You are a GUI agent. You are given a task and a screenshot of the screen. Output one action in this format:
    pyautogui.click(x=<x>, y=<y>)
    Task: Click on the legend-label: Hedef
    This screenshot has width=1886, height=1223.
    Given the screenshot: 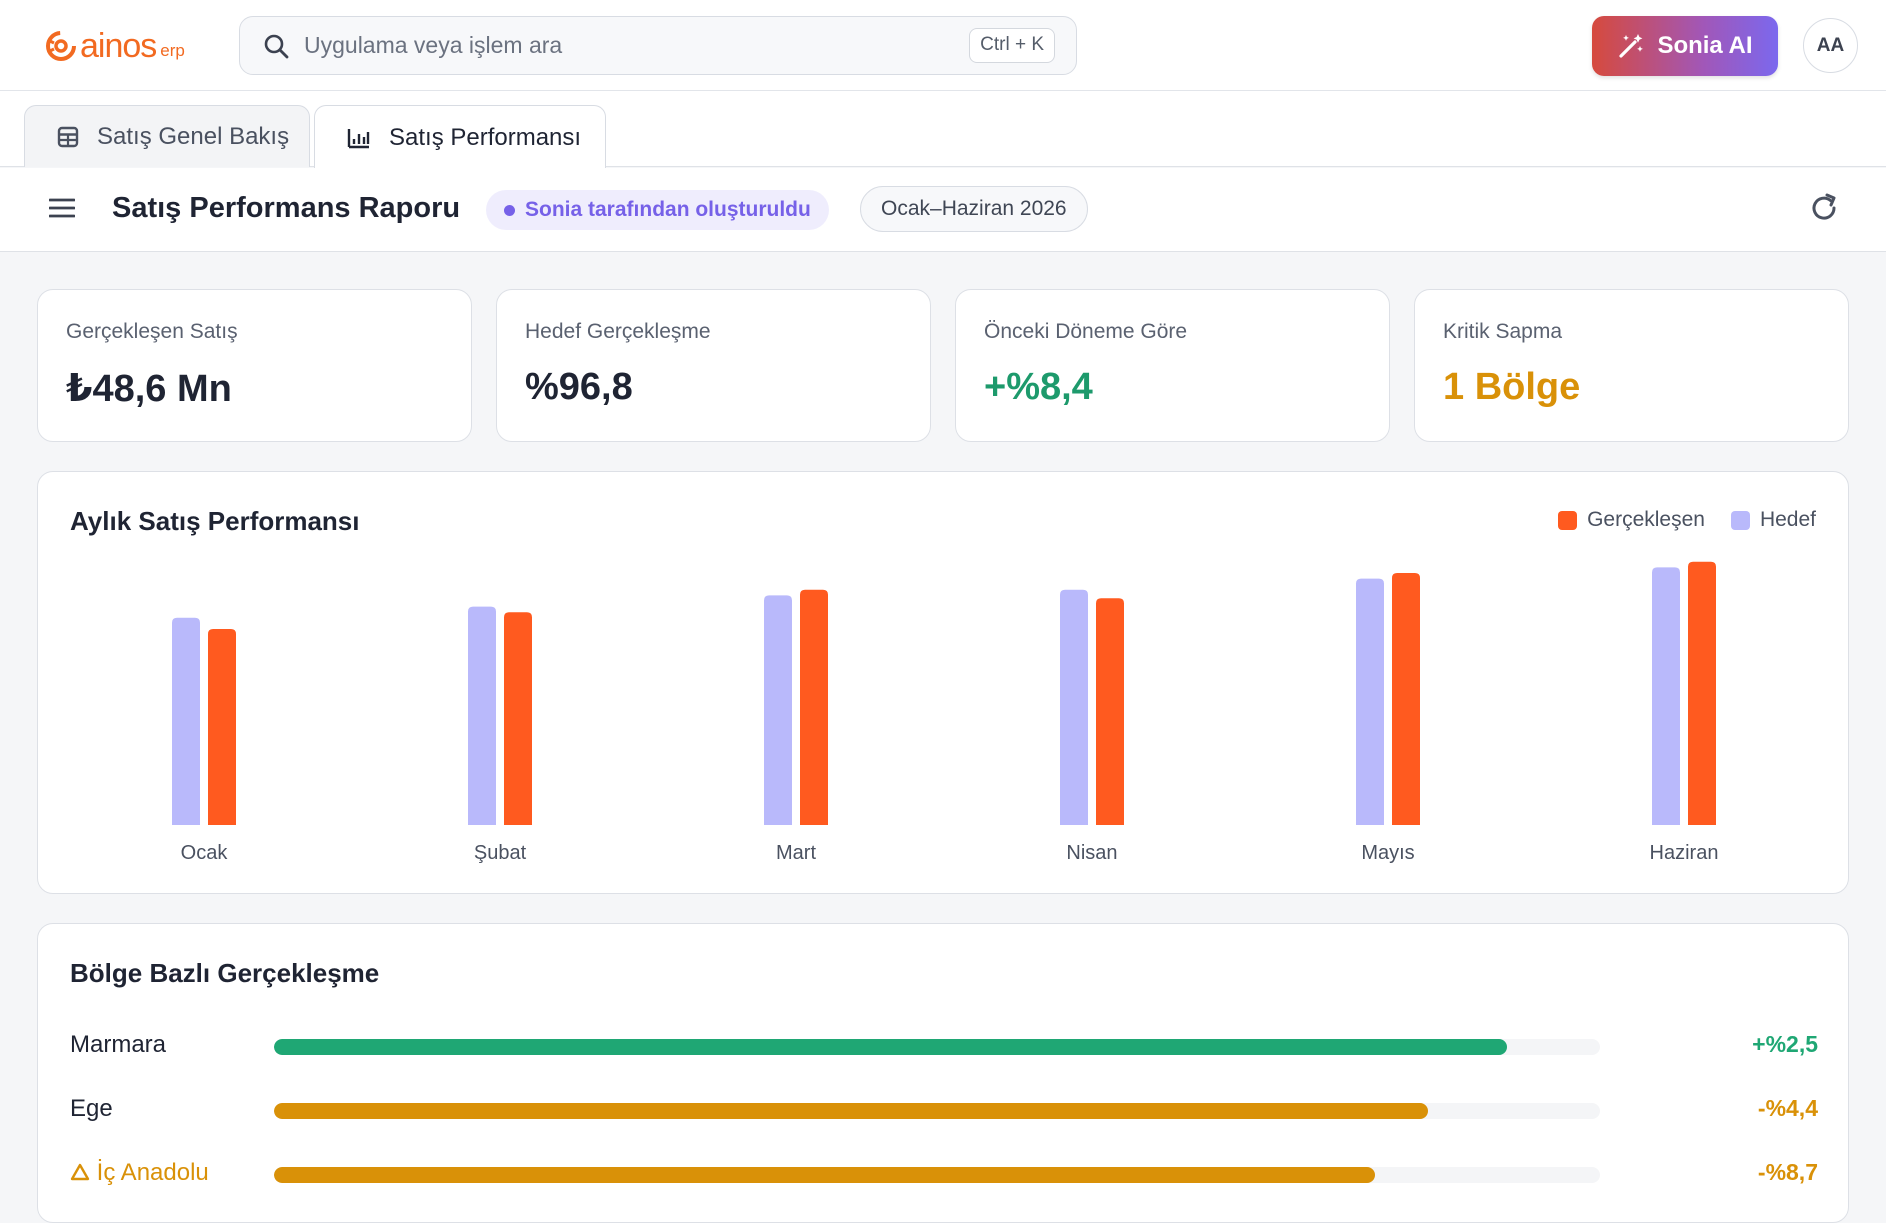 What is the action you would take?
    pyautogui.click(x=1787, y=519)
    